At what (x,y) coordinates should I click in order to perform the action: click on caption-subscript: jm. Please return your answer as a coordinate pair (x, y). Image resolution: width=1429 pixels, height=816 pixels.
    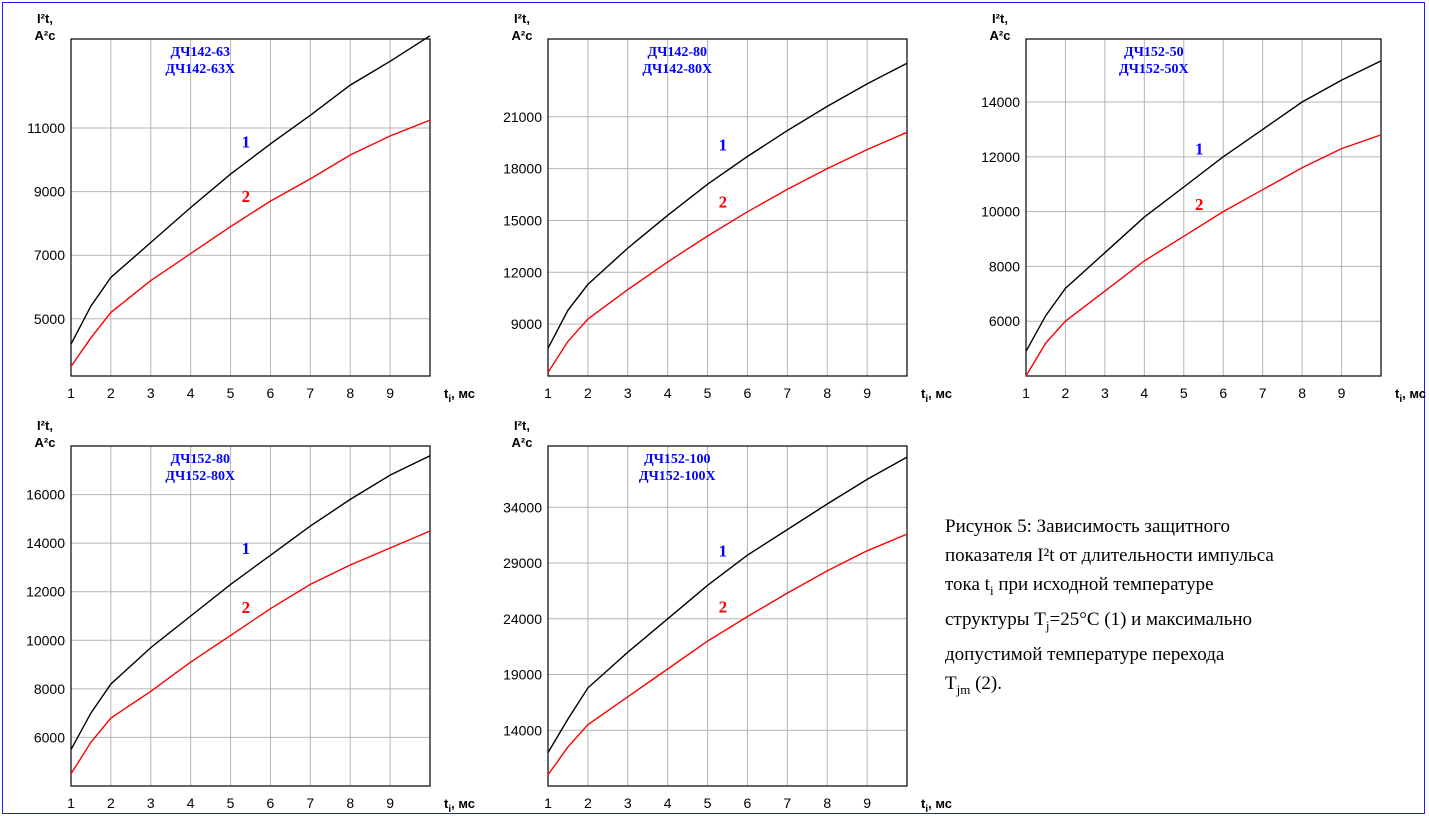
    Looking at the image, I should click on (963, 689).